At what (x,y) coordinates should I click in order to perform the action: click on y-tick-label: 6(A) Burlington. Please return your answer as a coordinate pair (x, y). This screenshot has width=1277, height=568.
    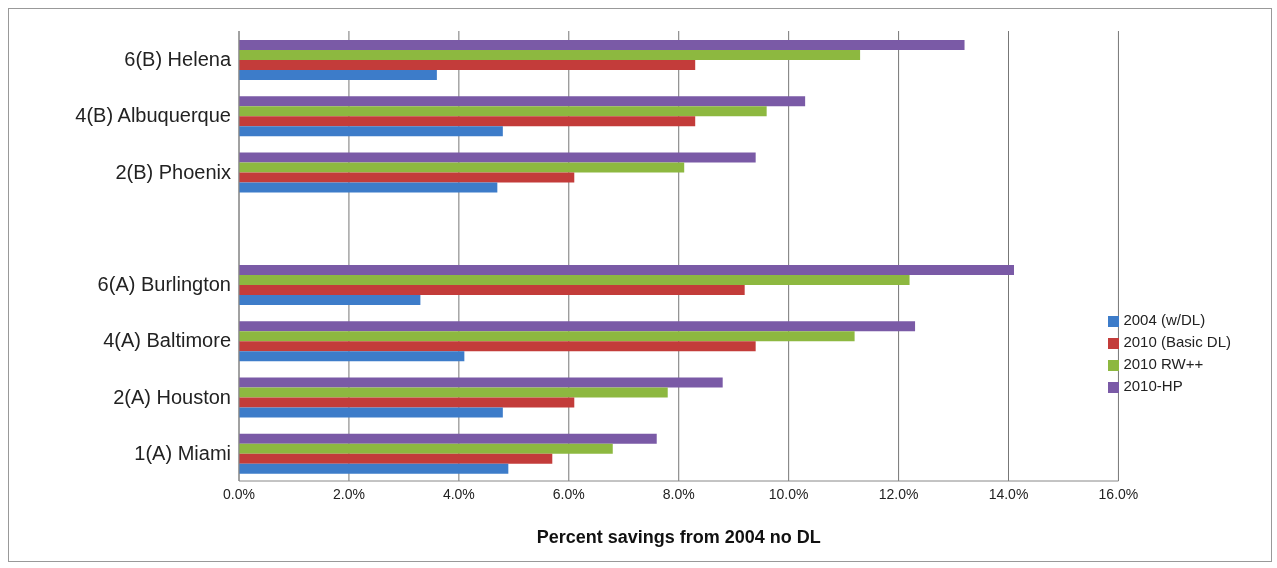
    Looking at the image, I should click on (164, 284).